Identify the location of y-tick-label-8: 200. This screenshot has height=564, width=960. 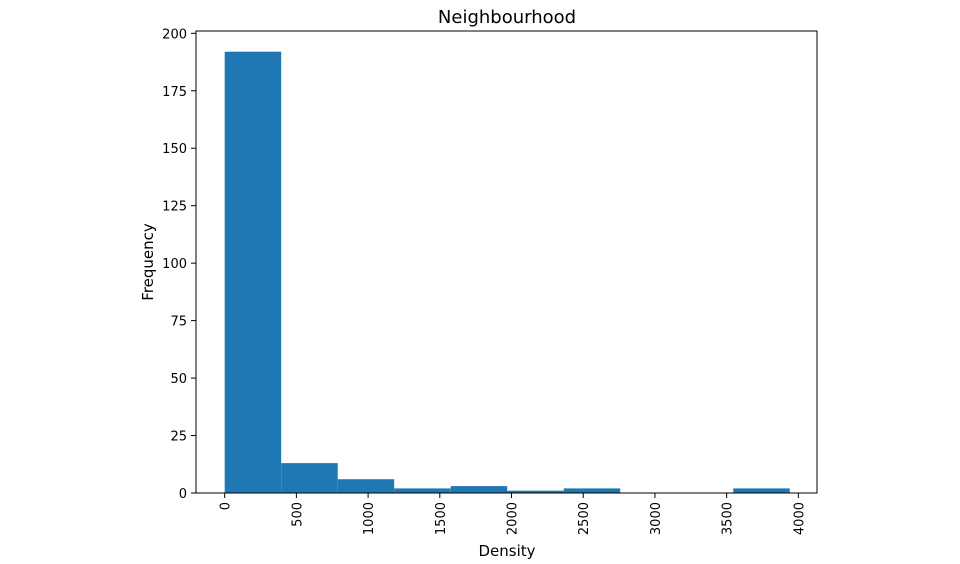
(174, 34).